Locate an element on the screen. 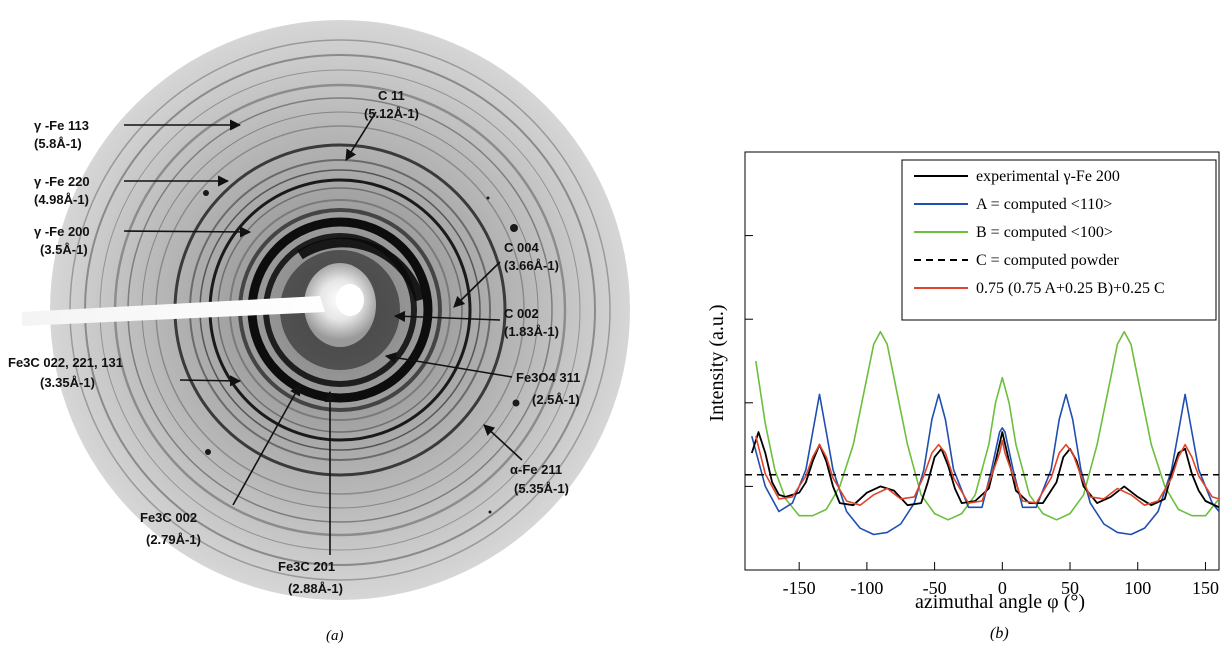  legend-label-4: 0.75 (0.75 A+0.25 B)+0.25 C is located at coordinates (1070, 288).